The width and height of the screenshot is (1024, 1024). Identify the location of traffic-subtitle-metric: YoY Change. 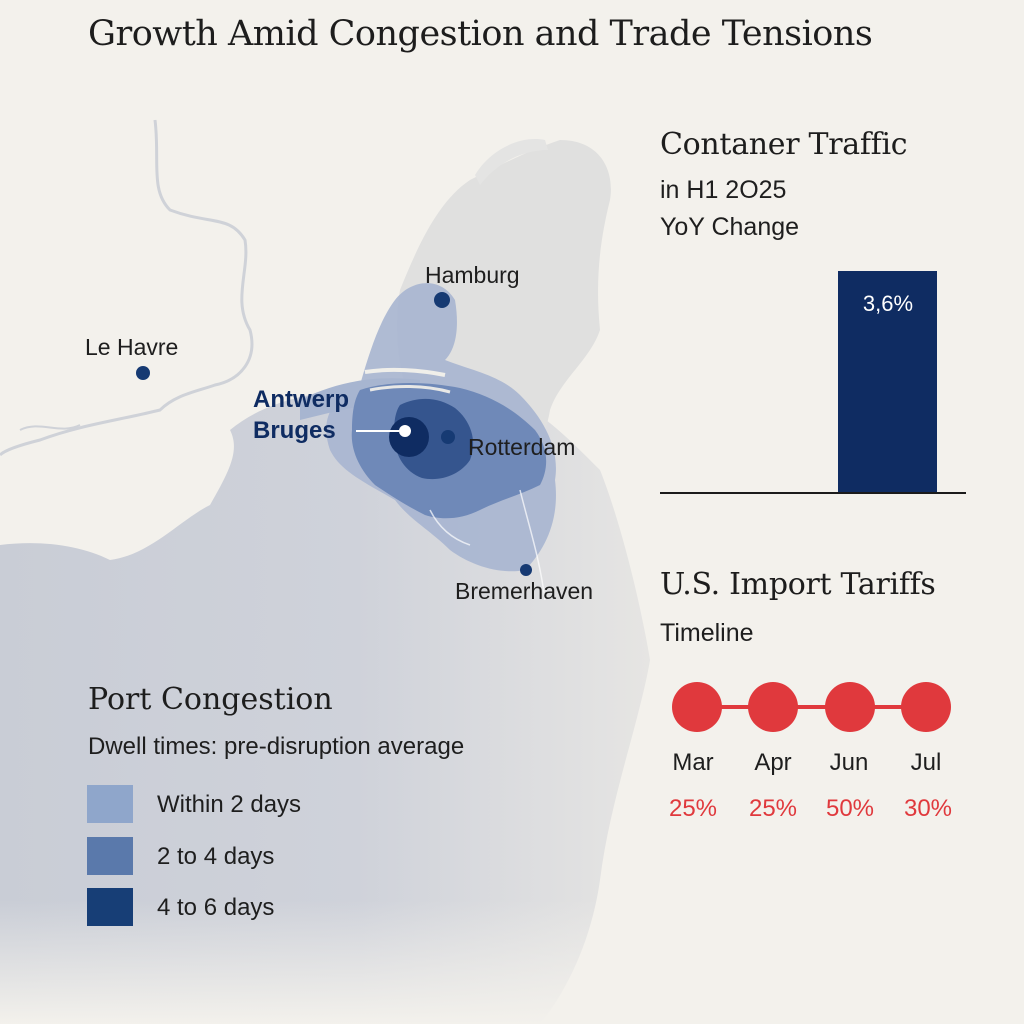
(730, 227).